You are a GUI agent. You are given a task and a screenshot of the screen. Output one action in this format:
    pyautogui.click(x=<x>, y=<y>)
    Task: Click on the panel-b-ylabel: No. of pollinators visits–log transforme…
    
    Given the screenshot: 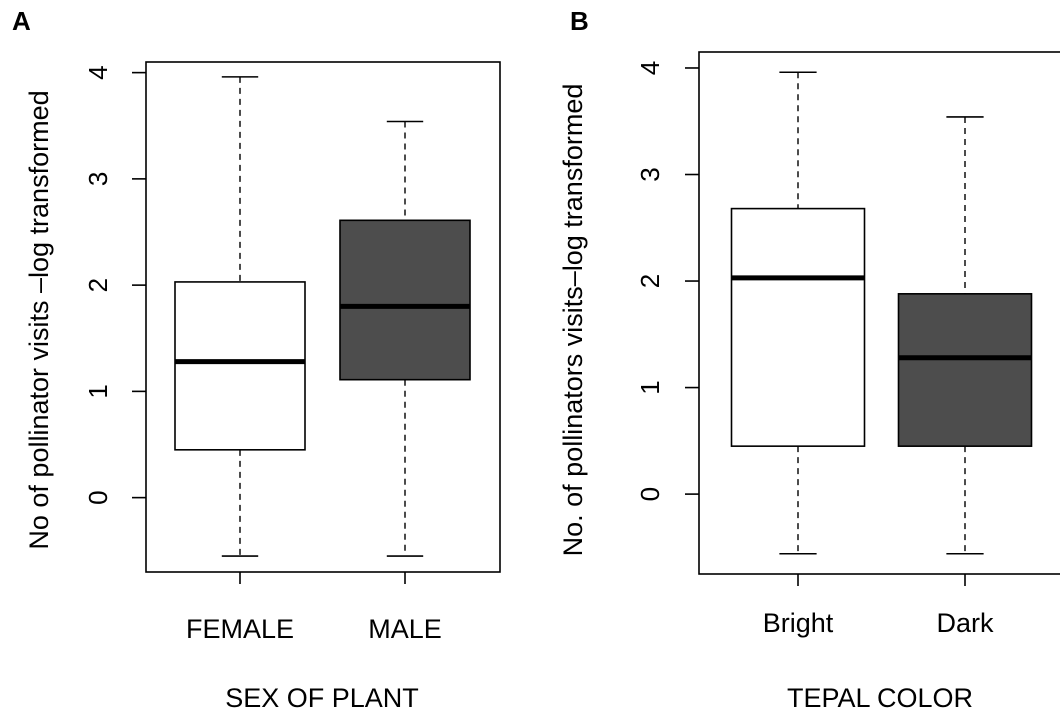 What is the action you would take?
    pyautogui.click(x=573, y=320)
    